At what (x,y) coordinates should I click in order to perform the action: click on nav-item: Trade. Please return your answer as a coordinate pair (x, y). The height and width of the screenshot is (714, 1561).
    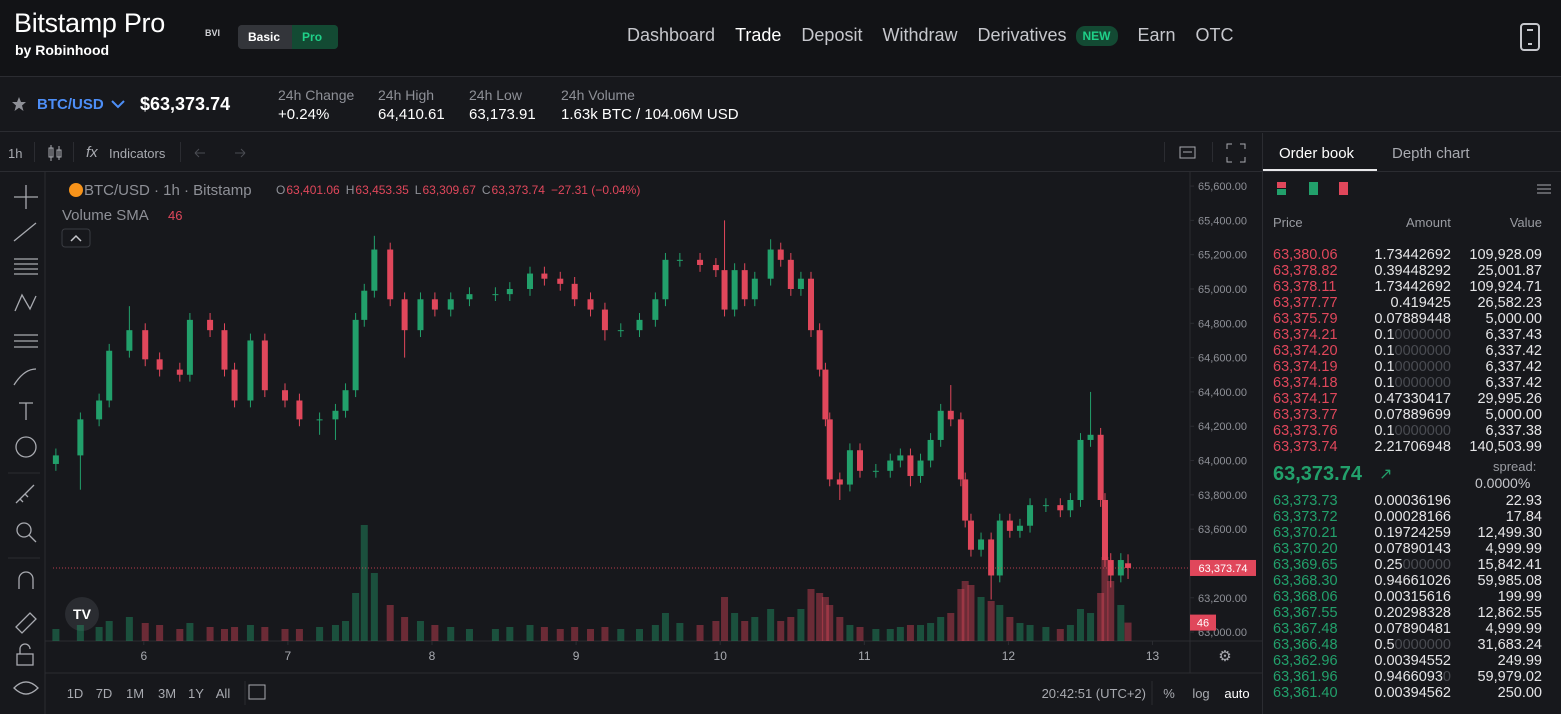
    Looking at the image, I should click on (758, 35).